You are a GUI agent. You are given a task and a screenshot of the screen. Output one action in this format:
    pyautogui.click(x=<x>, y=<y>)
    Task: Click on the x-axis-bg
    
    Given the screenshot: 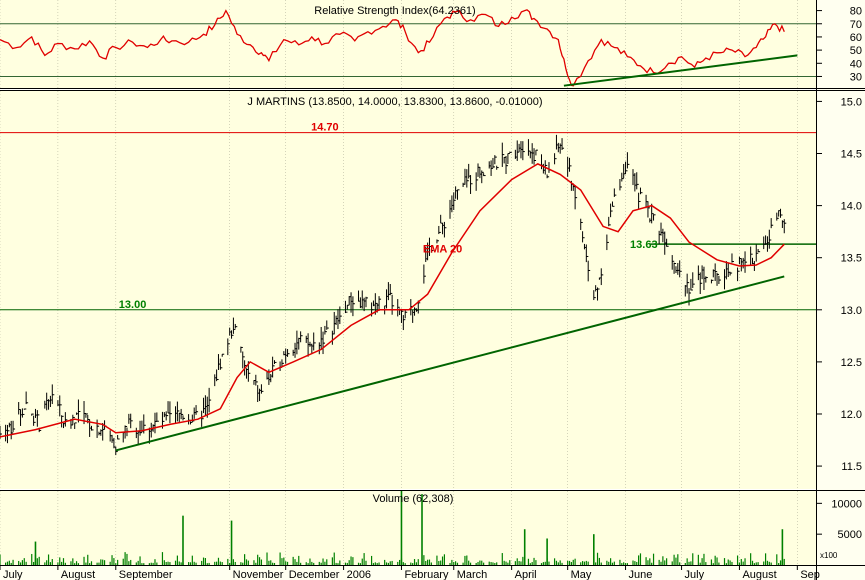 What is the action you would take?
    pyautogui.click(x=432, y=572)
    